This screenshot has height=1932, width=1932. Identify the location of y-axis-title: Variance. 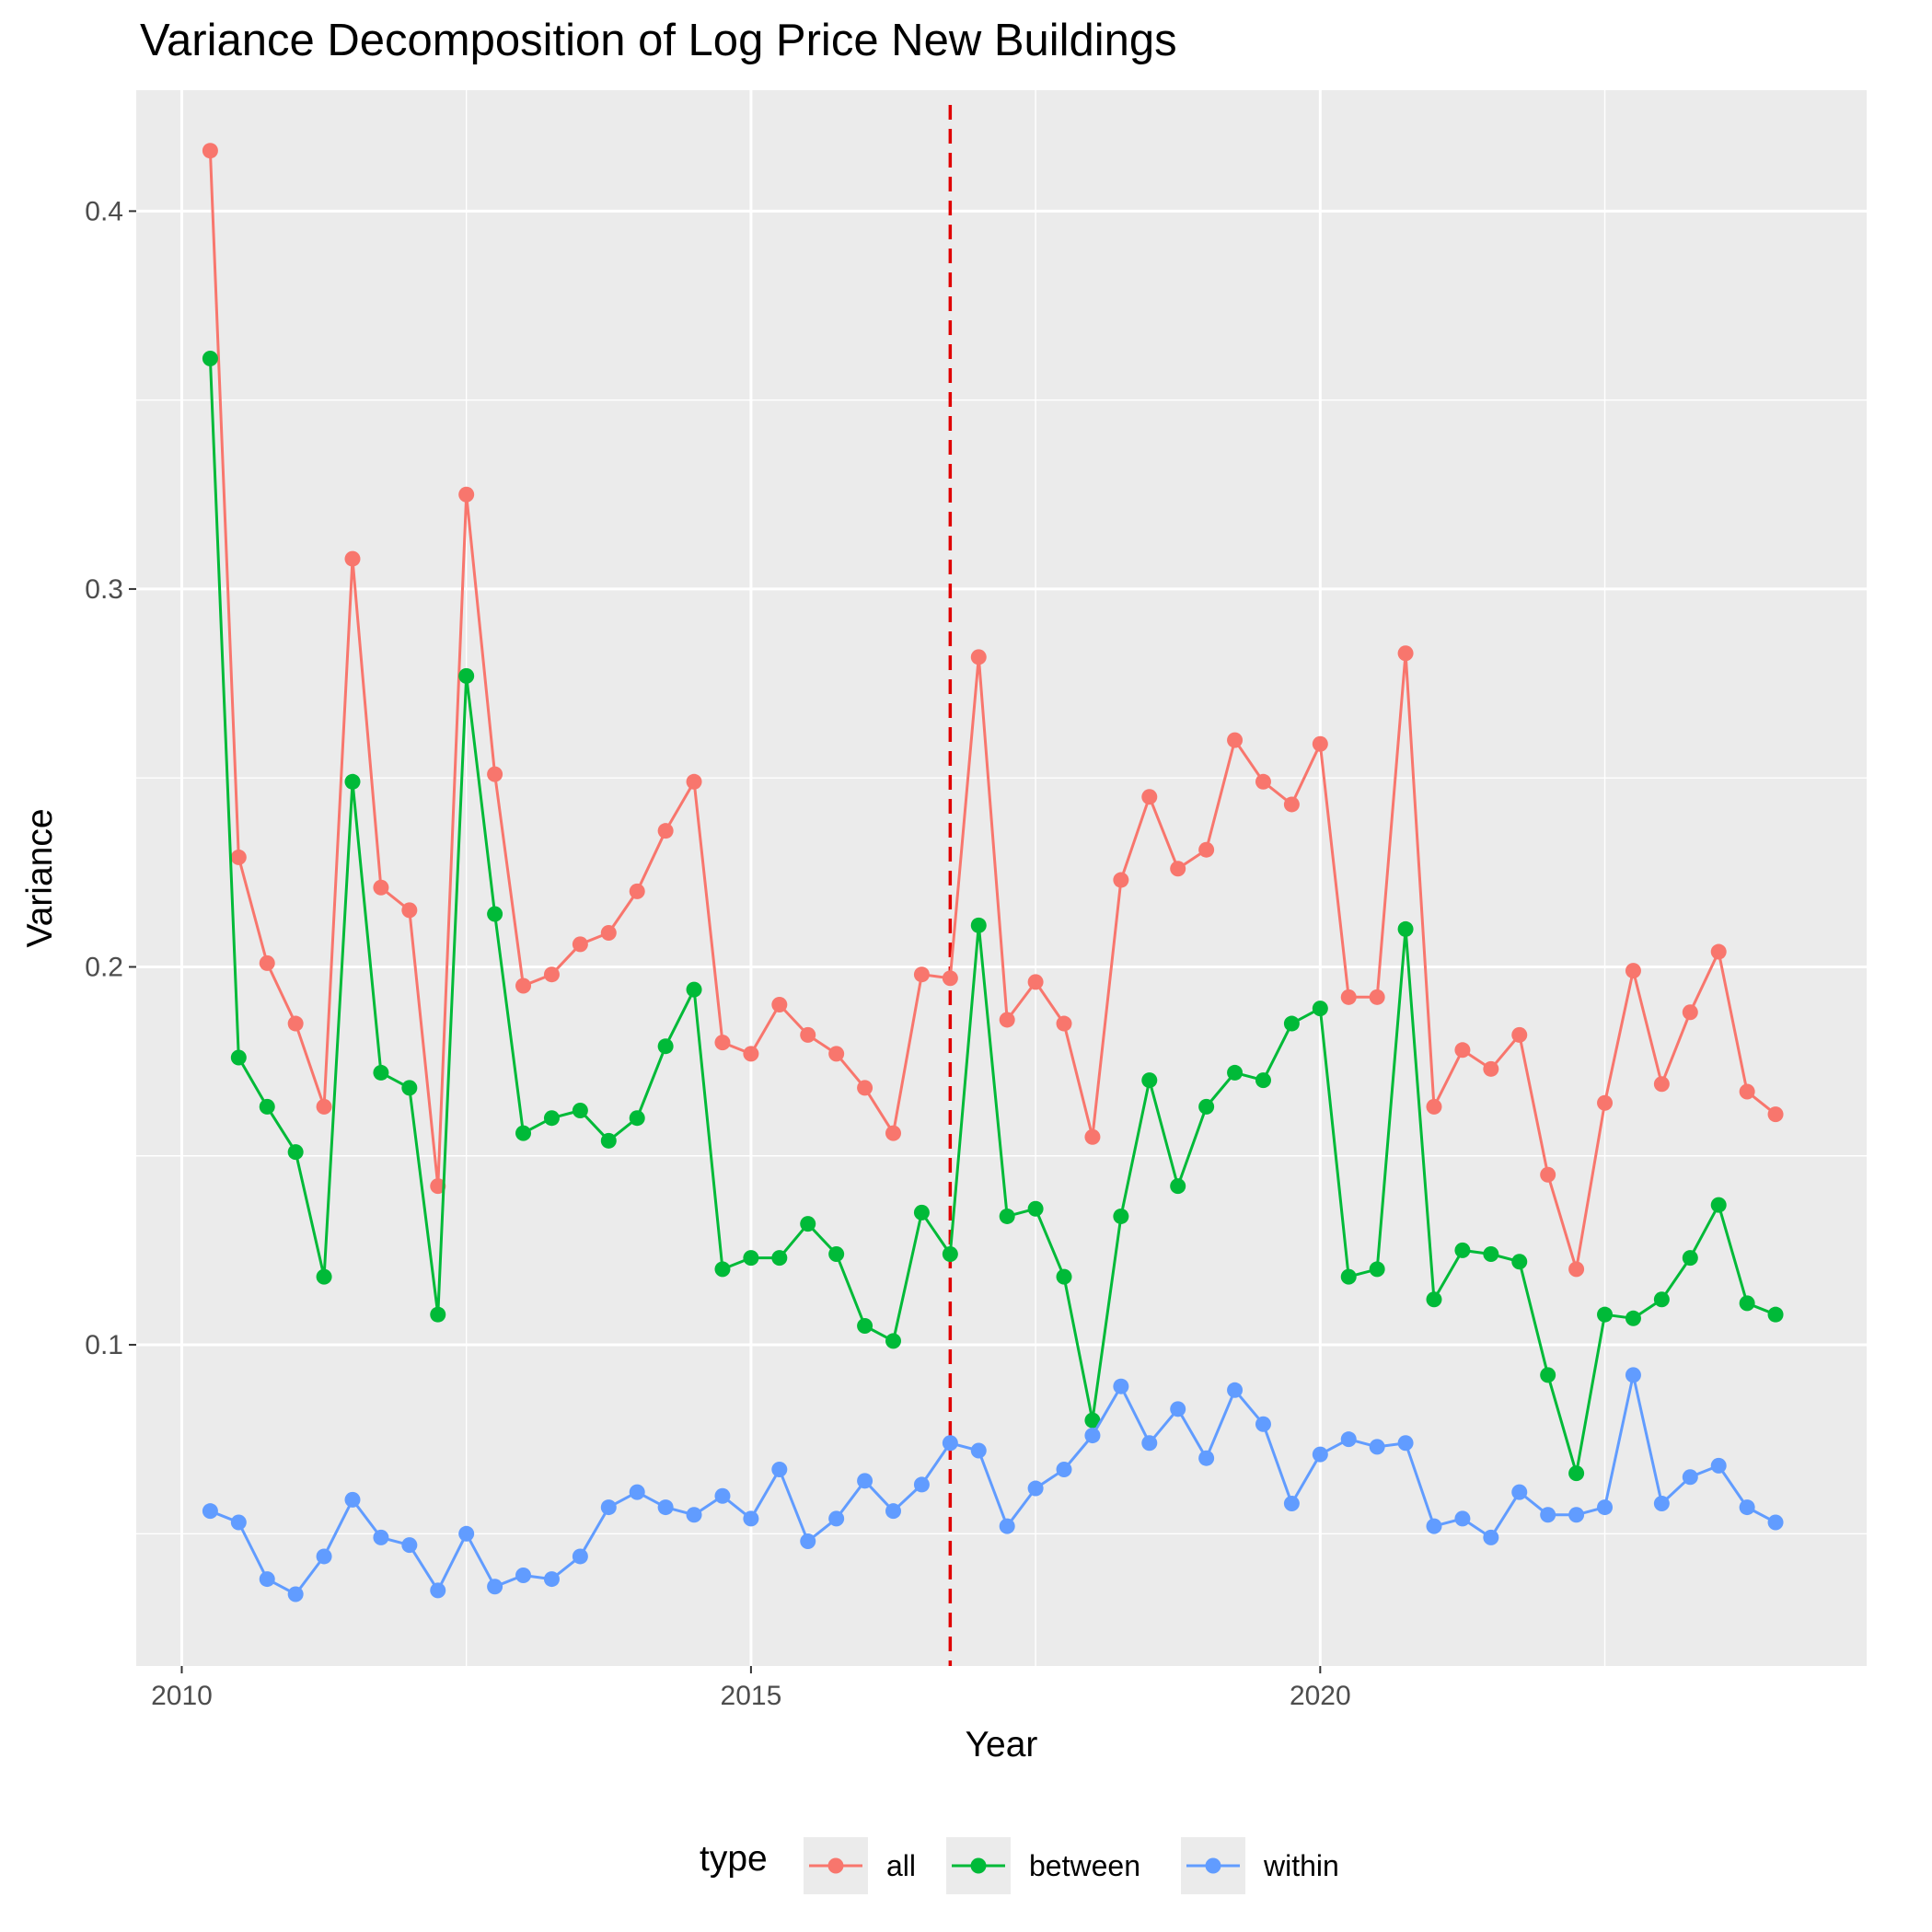
(40, 878).